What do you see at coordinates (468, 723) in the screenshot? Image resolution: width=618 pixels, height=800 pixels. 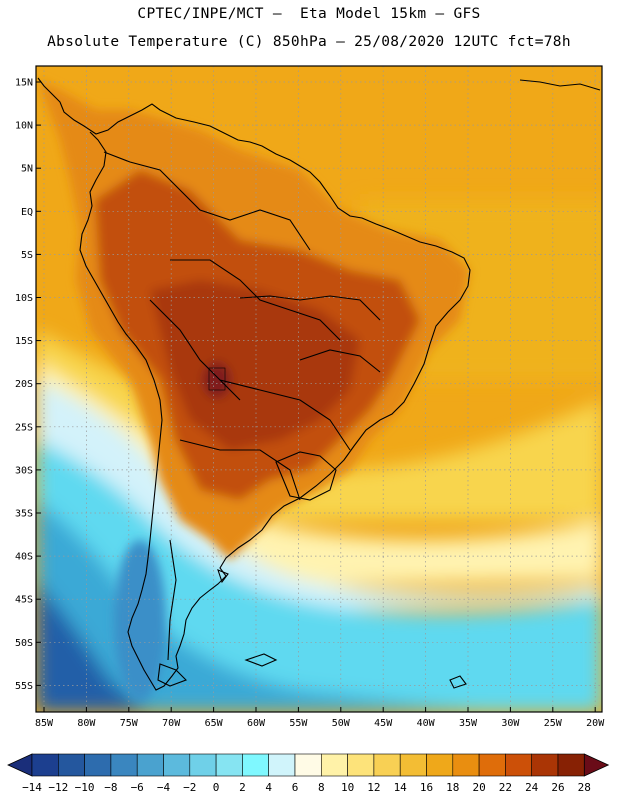 I see `lon-tick-label: 35W` at bounding box center [468, 723].